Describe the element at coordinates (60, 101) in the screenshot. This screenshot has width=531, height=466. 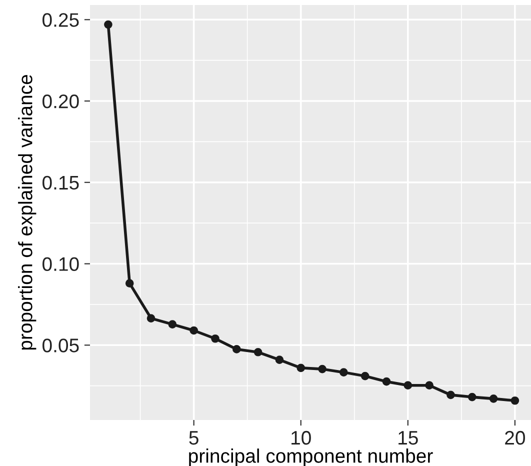
I see `y-tick-label: 0.20` at that location.